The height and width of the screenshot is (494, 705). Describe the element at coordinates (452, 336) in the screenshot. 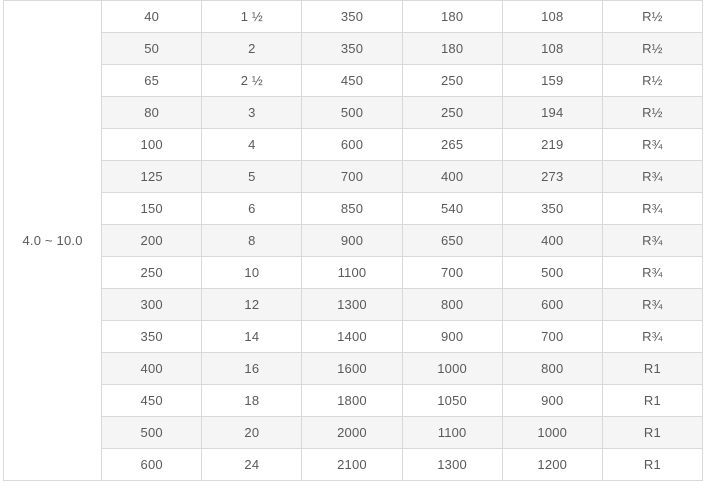

I see `table-cell-c4: 900` at that location.